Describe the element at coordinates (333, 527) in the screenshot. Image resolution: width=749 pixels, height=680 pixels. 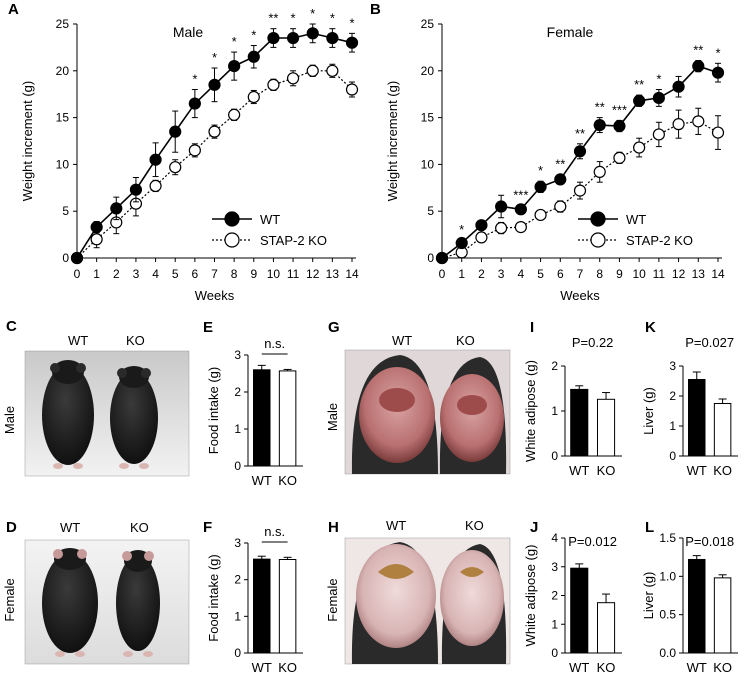
I see `panel-label: H` at that location.